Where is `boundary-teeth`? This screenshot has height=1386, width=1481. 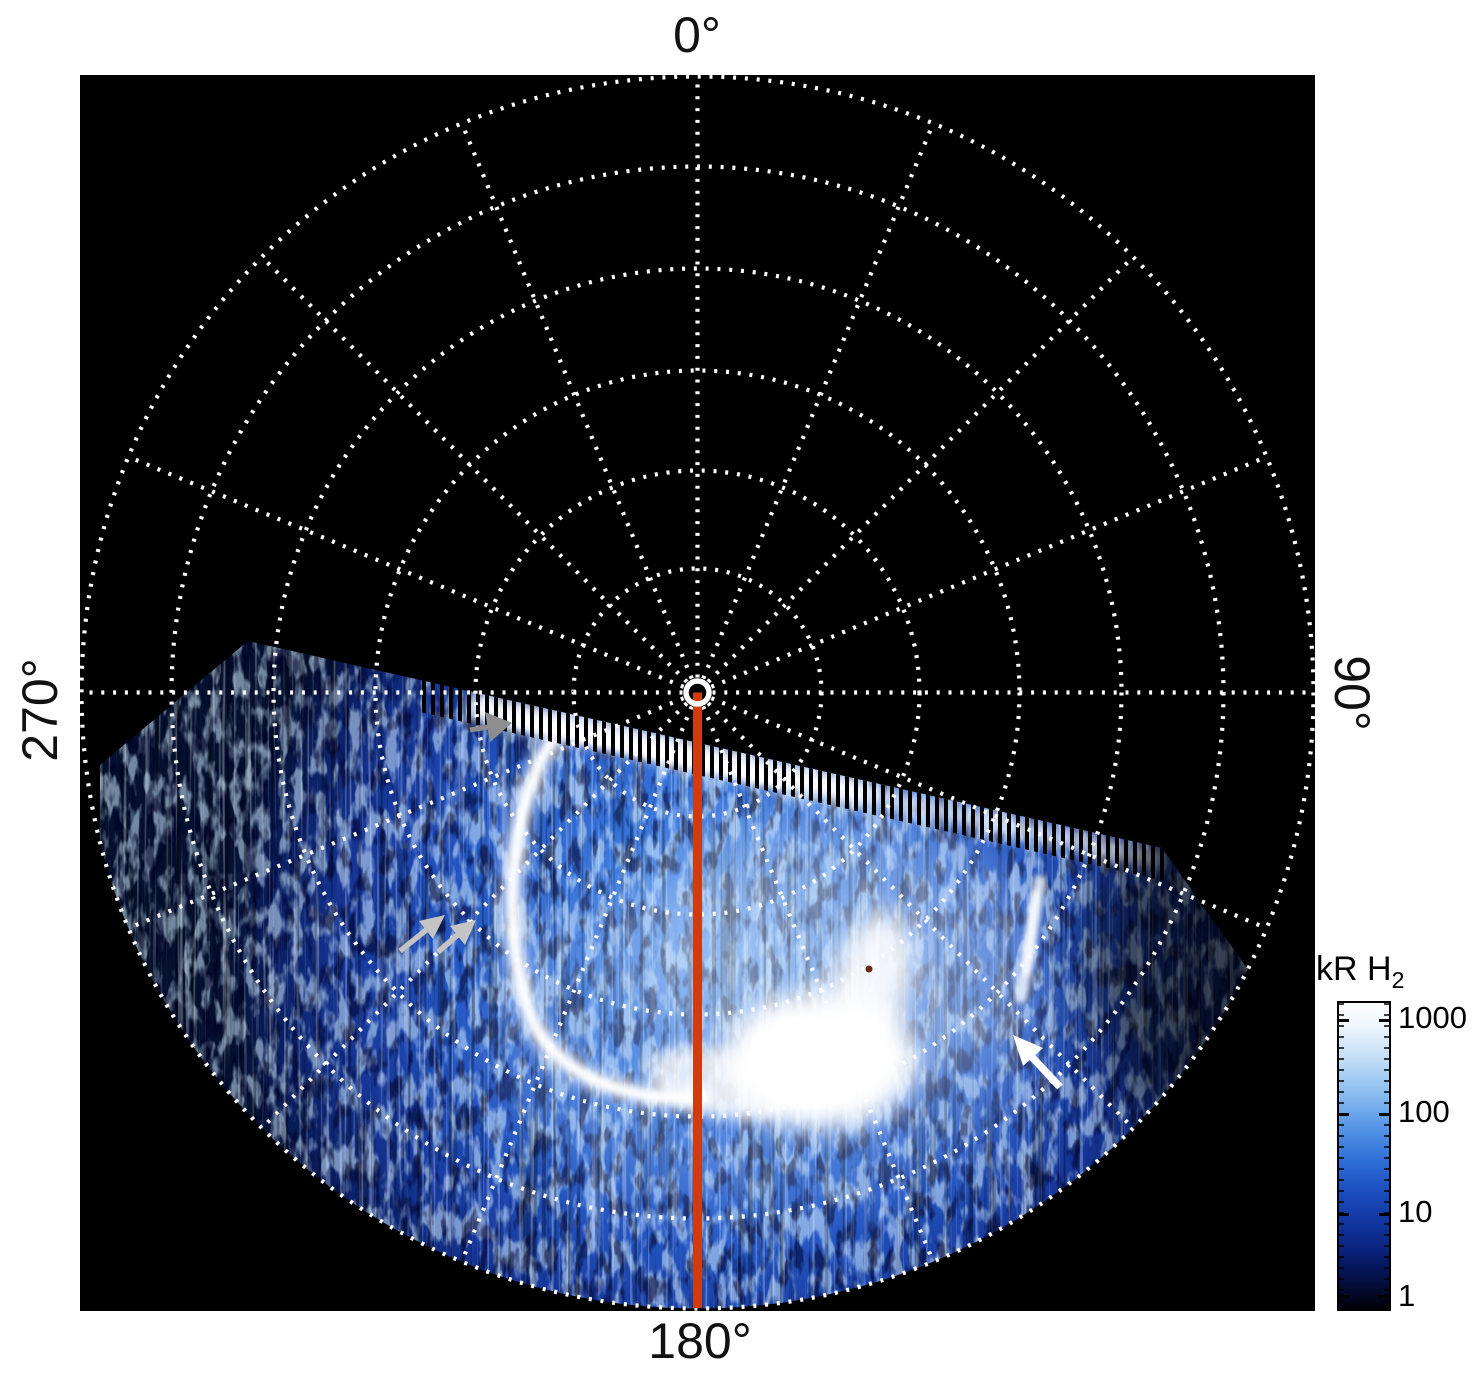 boundary-teeth is located at coordinates (792, 778).